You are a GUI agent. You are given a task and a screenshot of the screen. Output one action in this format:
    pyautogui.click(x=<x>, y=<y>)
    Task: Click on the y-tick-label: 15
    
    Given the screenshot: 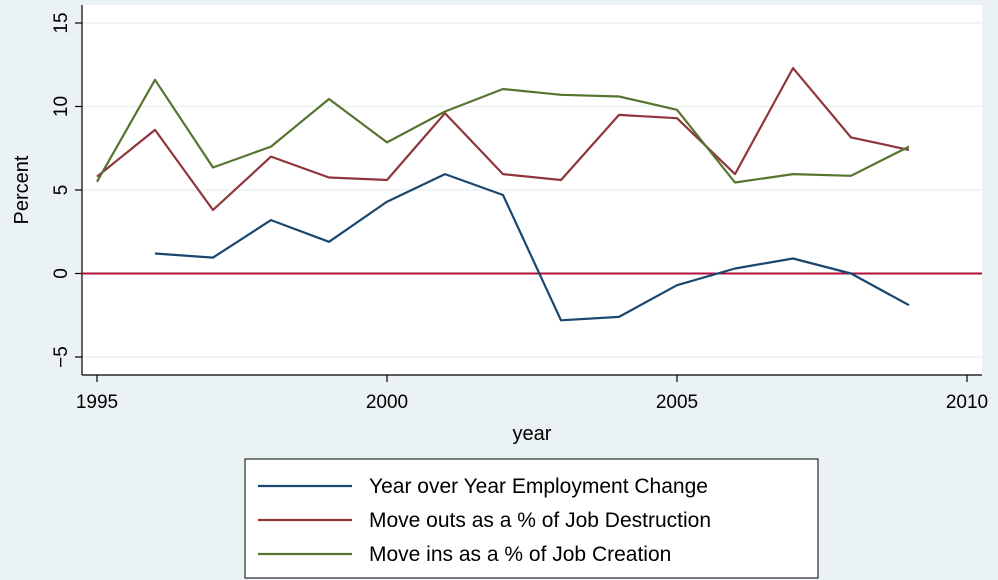 What is the action you would take?
    pyautogui.click(x=61, y=22)
    